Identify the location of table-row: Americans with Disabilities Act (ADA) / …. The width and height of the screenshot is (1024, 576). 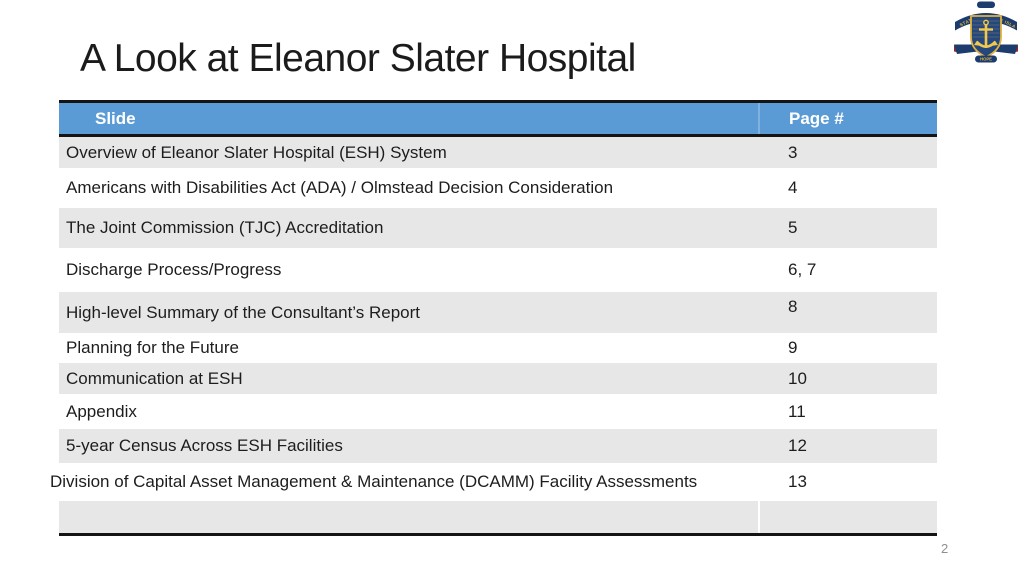
(498, 188).